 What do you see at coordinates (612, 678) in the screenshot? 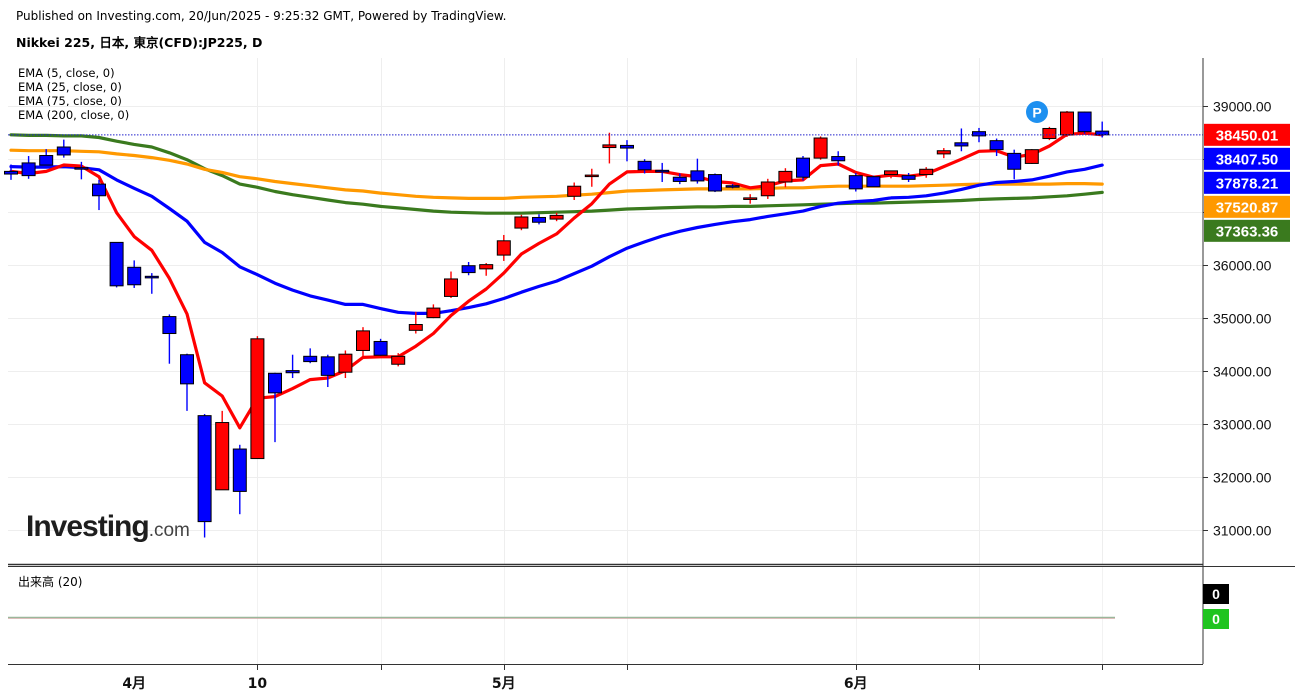
I see `x-axis-ticks: 4月 10 5月 6月` at bounding box center [612, 678].